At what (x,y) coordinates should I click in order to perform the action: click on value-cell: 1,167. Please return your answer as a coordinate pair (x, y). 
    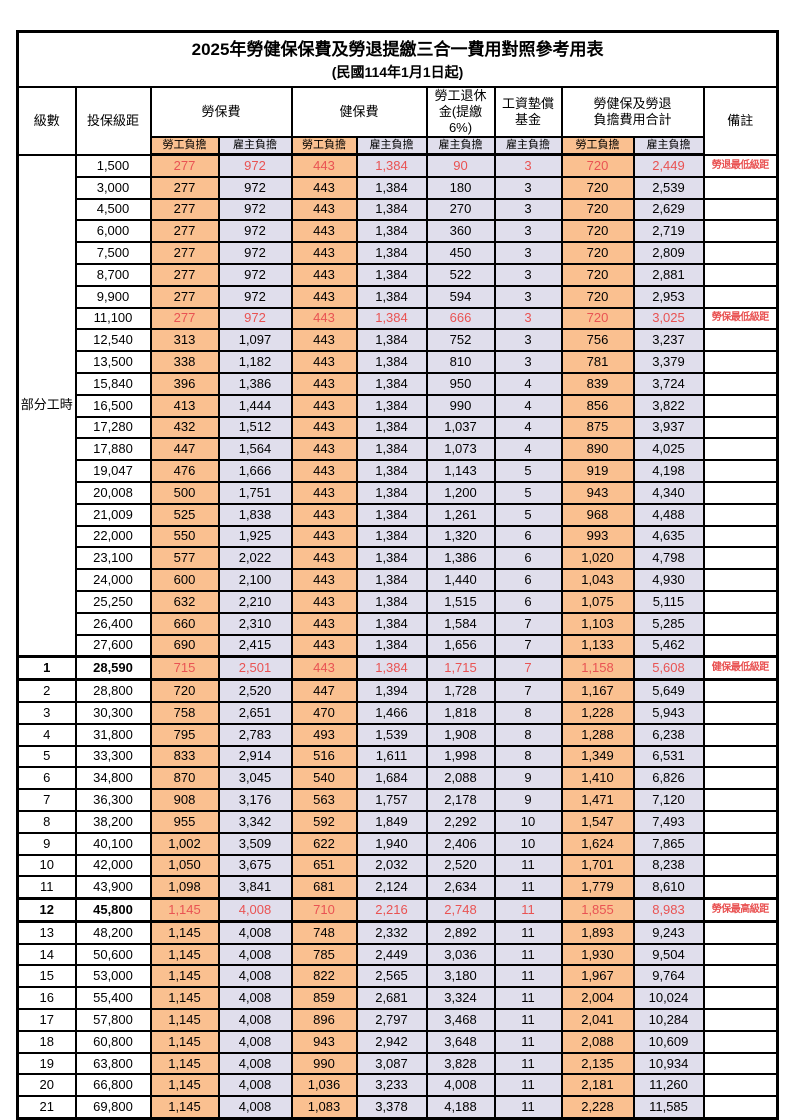
    Looking at the image, I should click on (597, 690).